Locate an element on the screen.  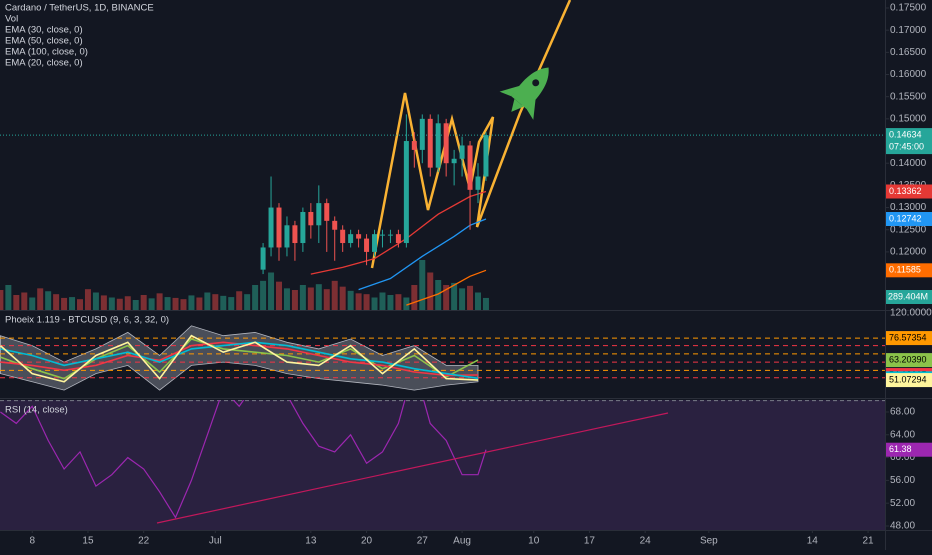
price-tag-label: 0.12742 is located at coordinates (905, 218).